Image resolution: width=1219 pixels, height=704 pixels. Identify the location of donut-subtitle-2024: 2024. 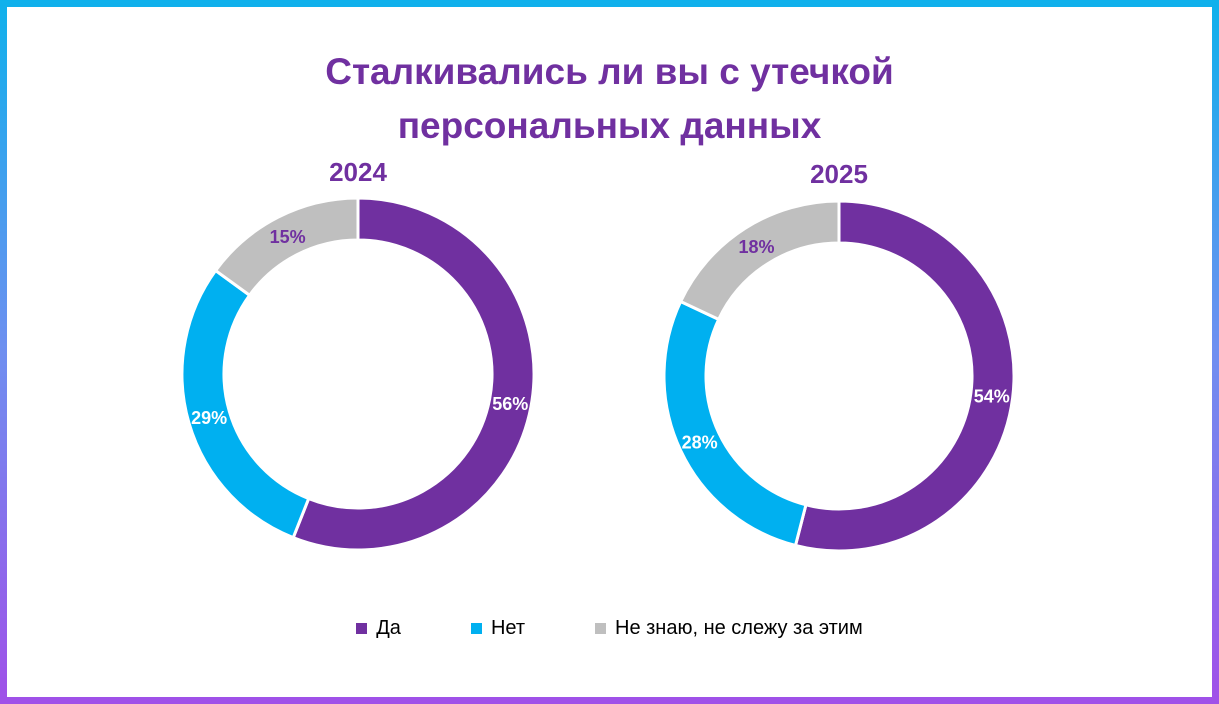
(358, 172).